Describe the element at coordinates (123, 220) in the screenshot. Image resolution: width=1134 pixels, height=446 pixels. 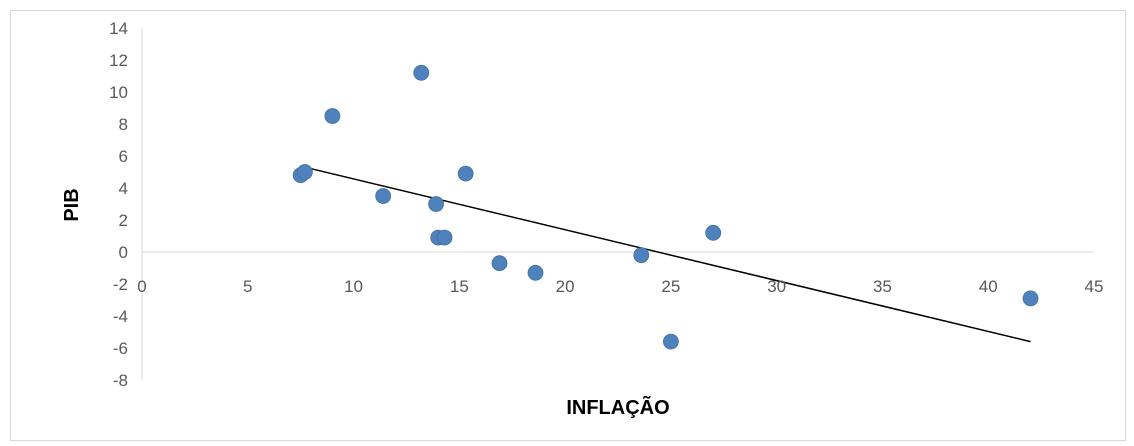
I see `y-tick-label: 2` at that location.